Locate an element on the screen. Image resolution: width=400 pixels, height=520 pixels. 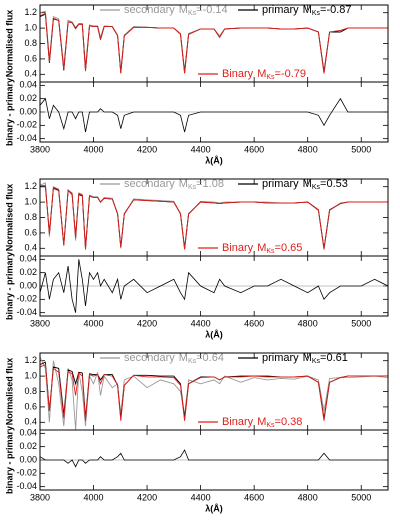
legend-entry: Binary MKs=0.38 is located at coordinates (262, 422).